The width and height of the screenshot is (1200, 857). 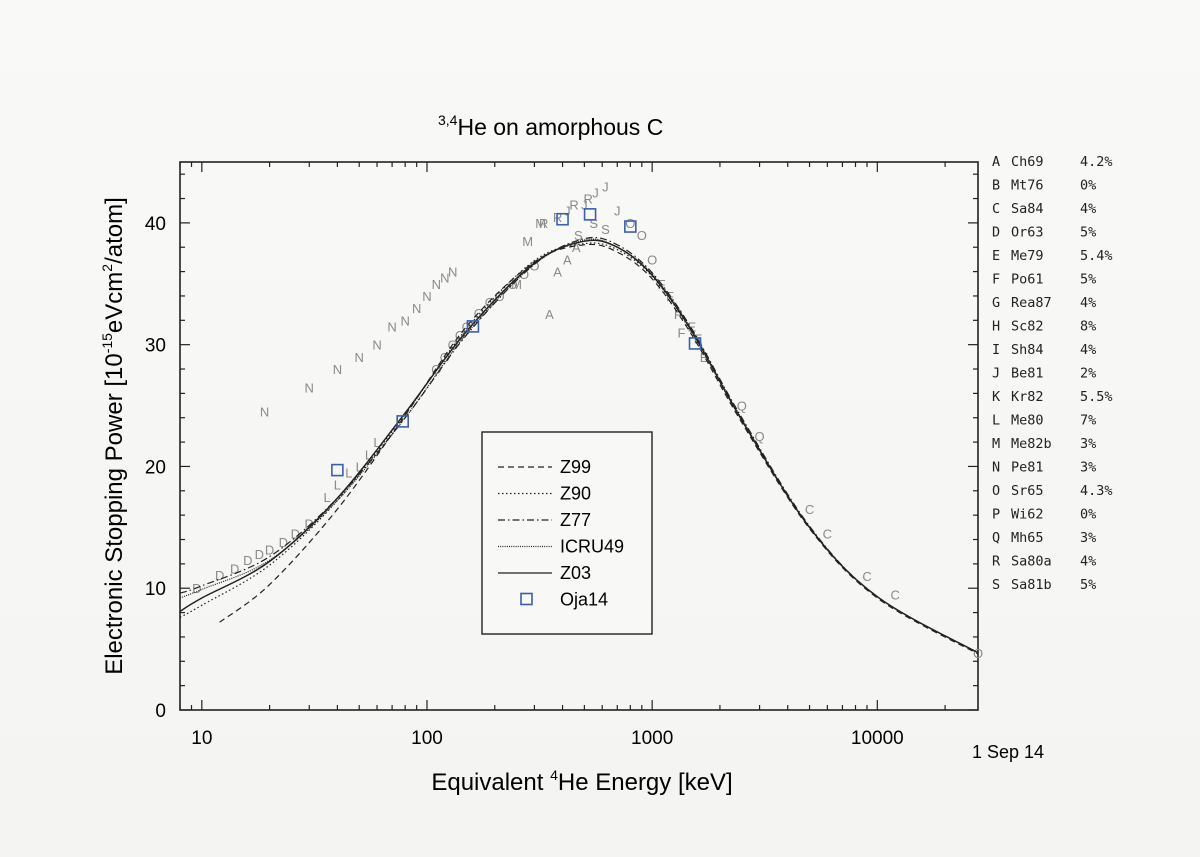 I want to click on reference-letter: C, so click(x=996, y=209).